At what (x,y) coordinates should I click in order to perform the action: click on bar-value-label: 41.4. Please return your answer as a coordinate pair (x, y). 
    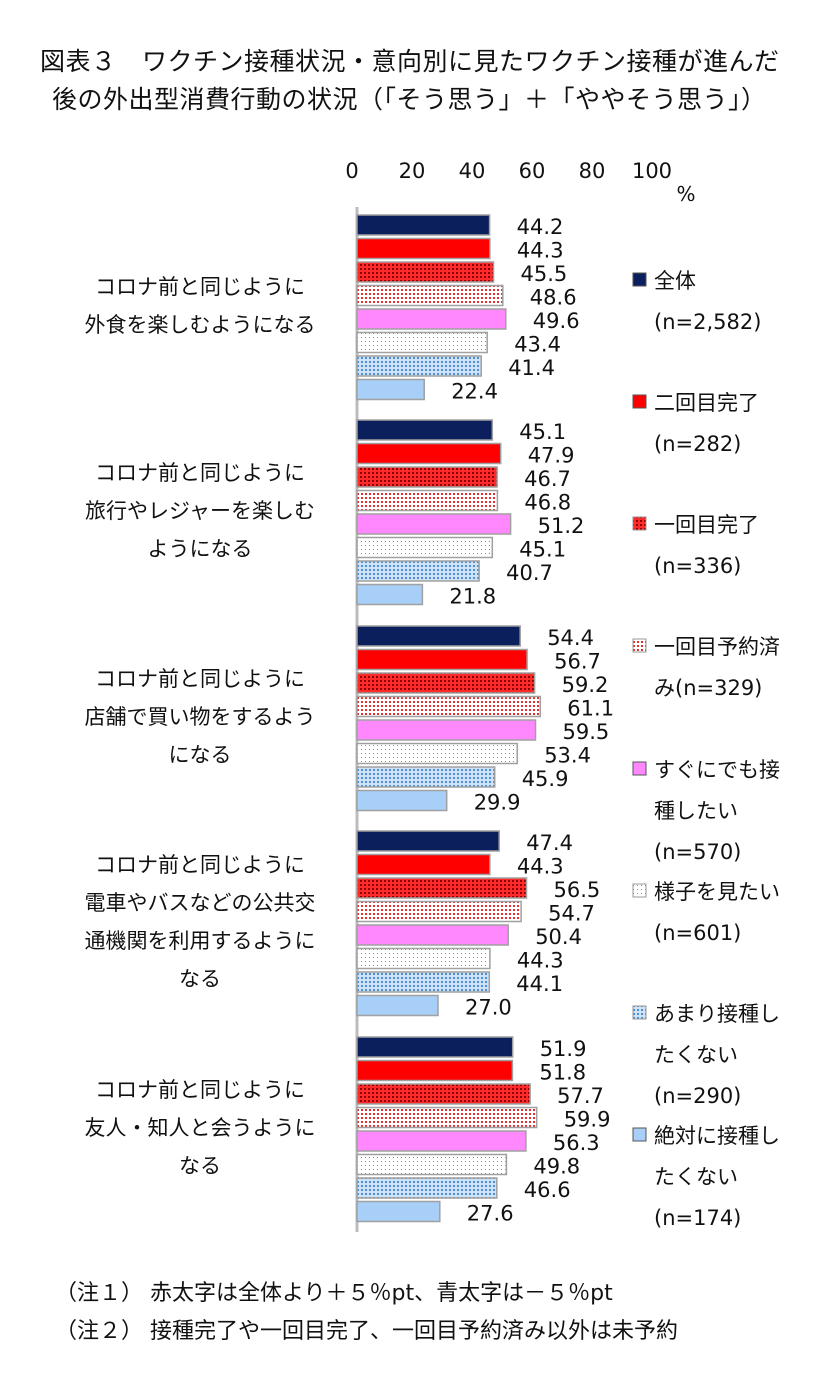
    Looking at the image, I should click on (531, 368).